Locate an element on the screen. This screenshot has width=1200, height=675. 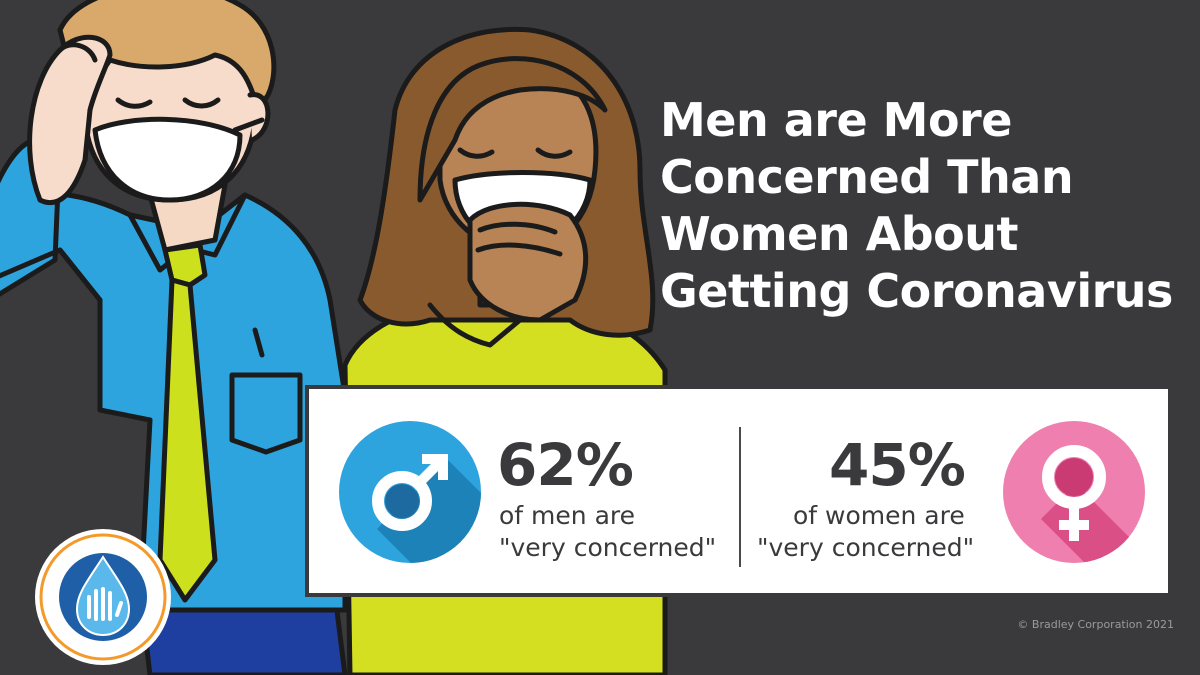
survey-badge is located at coordinates (103, 597).